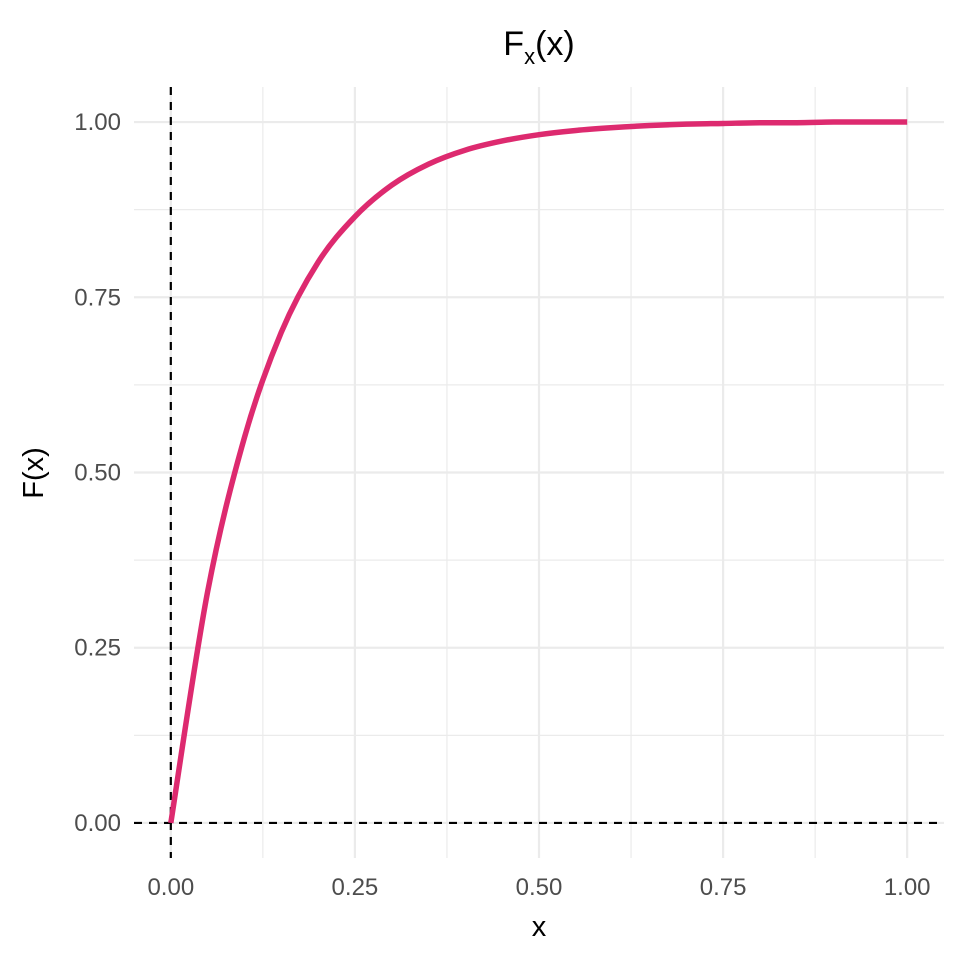  Describe the element at coordinates (513, 44) in the screenshot. I see `chart-title-main: F` at that location.